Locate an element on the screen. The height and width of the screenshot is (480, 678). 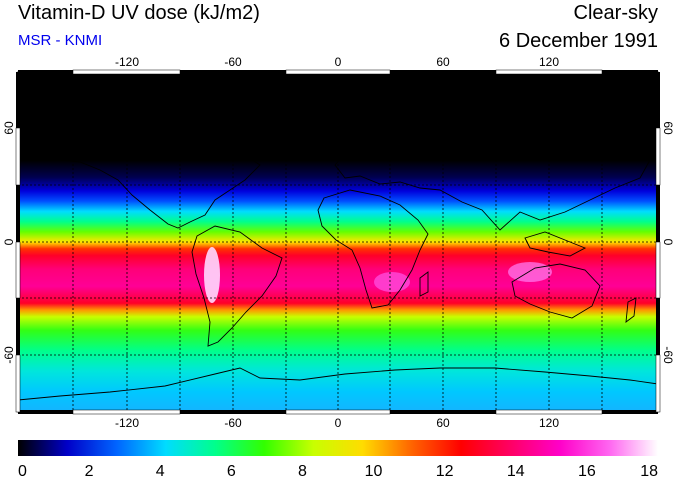
coastline-southeast-asia is located at coordinates (555, 244).